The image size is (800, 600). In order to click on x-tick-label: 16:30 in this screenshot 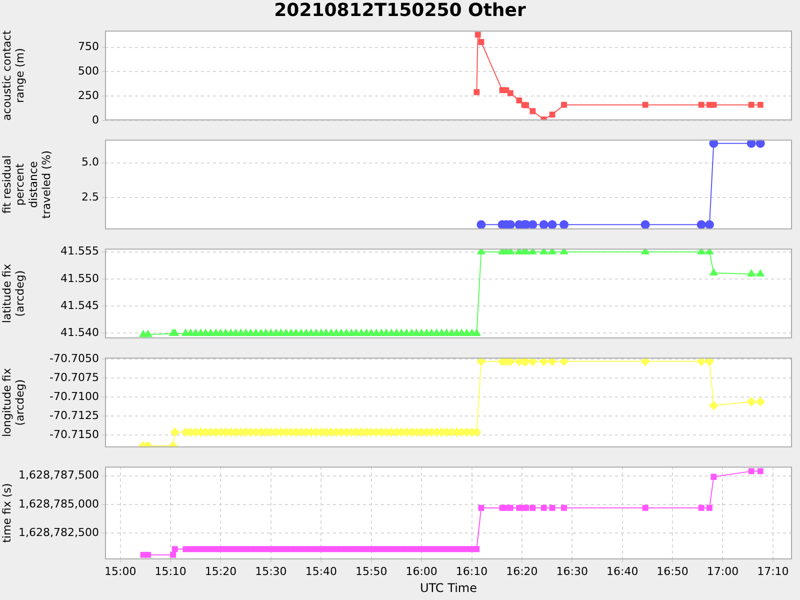, I will do `click(572, 571)`.